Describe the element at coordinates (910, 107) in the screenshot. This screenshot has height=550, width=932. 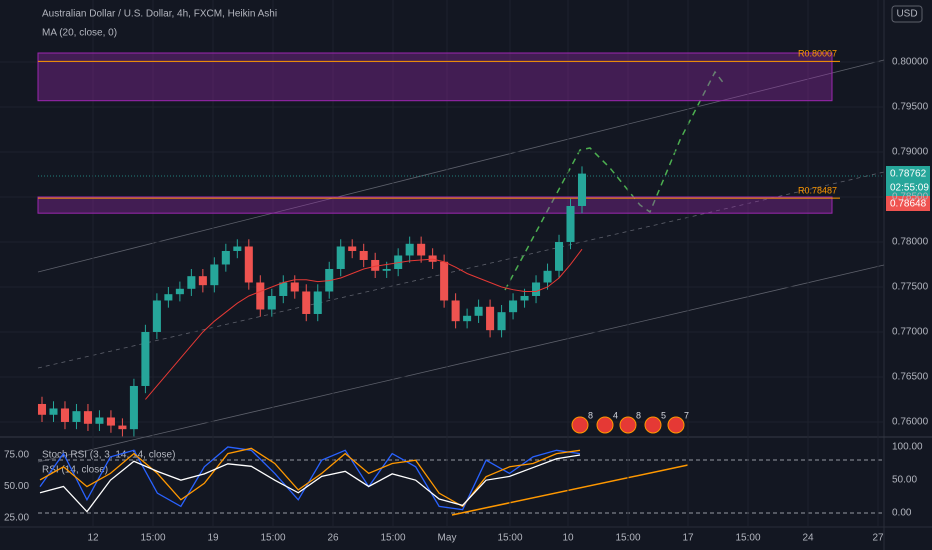
I see `y-tick-label: 0.79500` at that location.